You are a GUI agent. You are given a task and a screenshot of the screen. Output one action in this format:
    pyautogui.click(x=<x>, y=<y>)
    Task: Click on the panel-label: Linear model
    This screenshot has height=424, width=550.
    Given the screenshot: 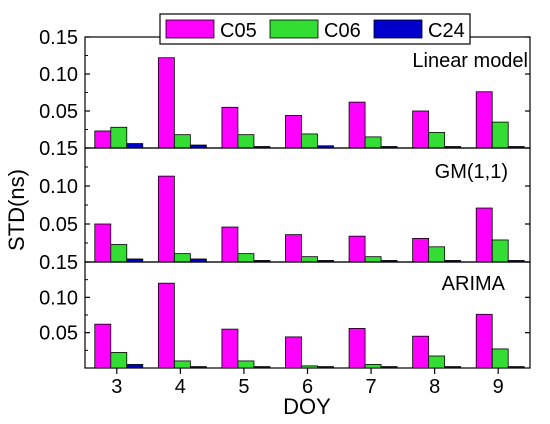 What is the action you would take?
    pyautogui.click(x=470, y=61)
    